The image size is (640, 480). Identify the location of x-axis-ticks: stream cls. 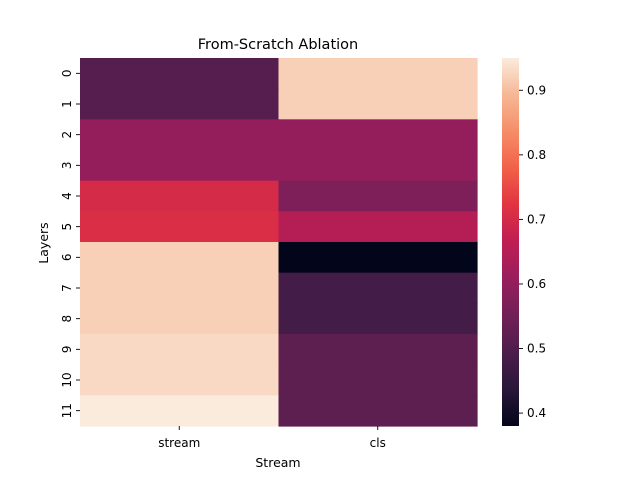
(272, 438).